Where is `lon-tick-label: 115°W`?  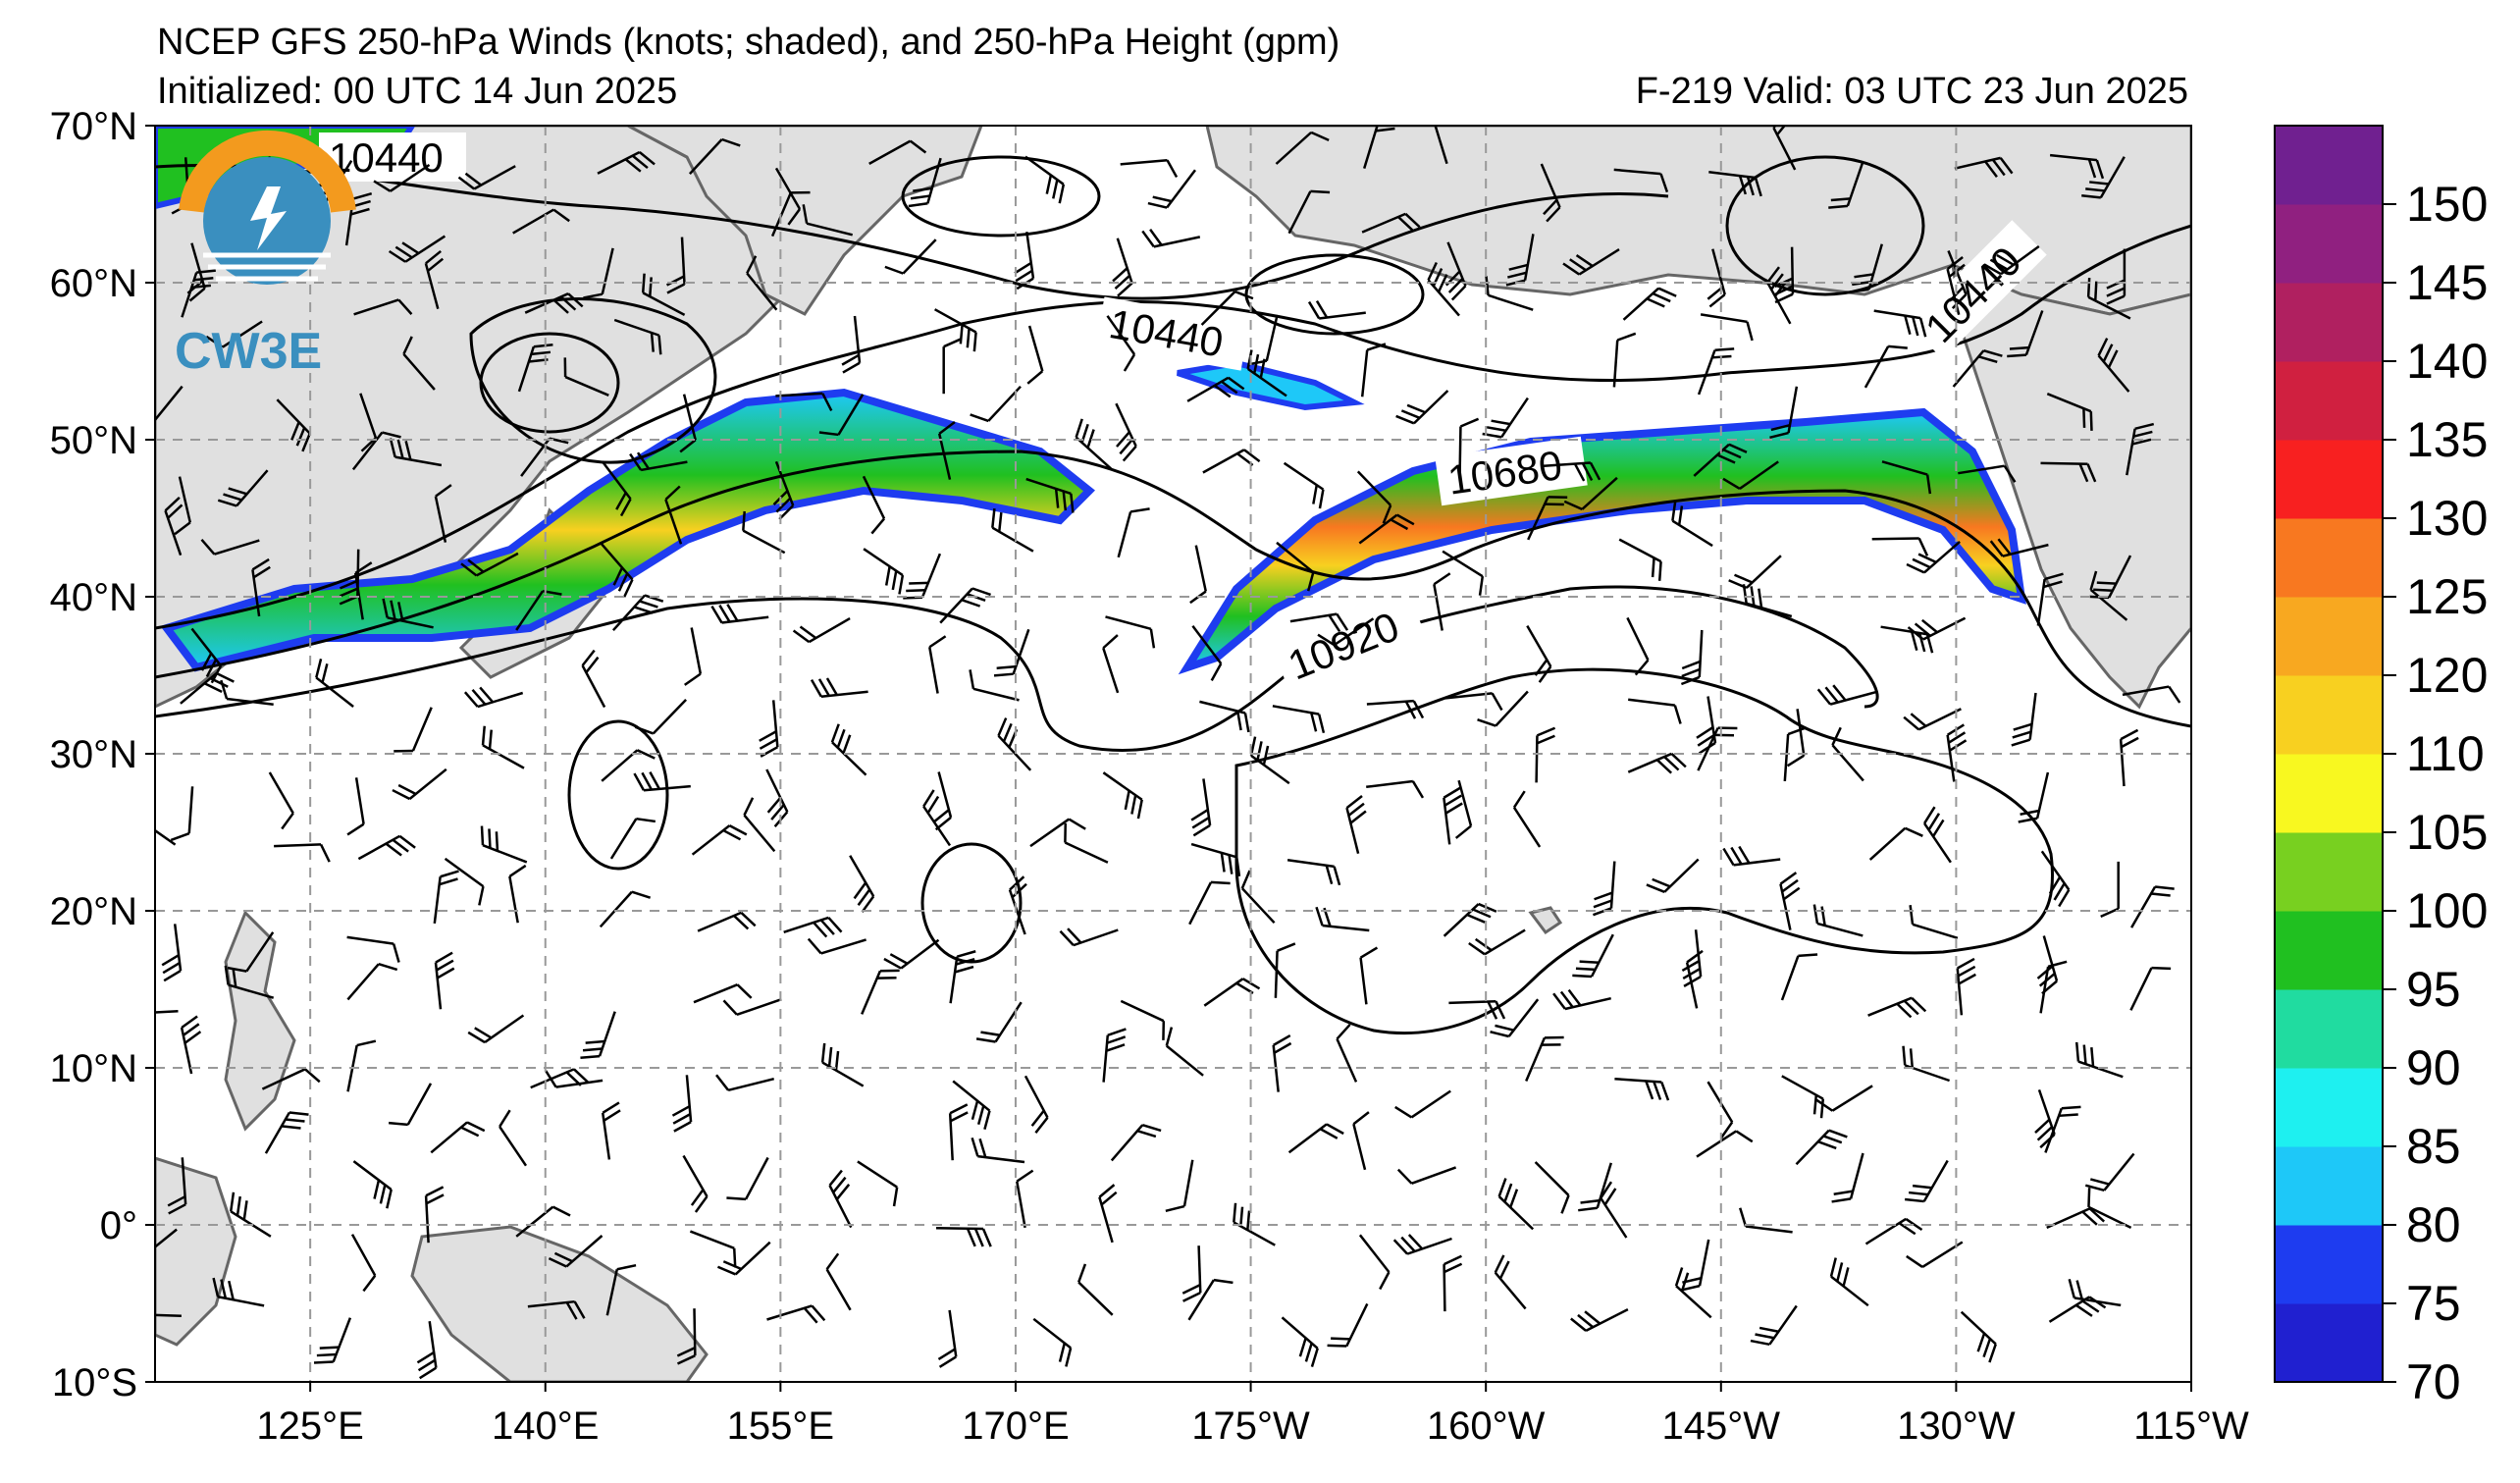 lon-tick-label: 115°W is located at coordinates (2191, 1426).